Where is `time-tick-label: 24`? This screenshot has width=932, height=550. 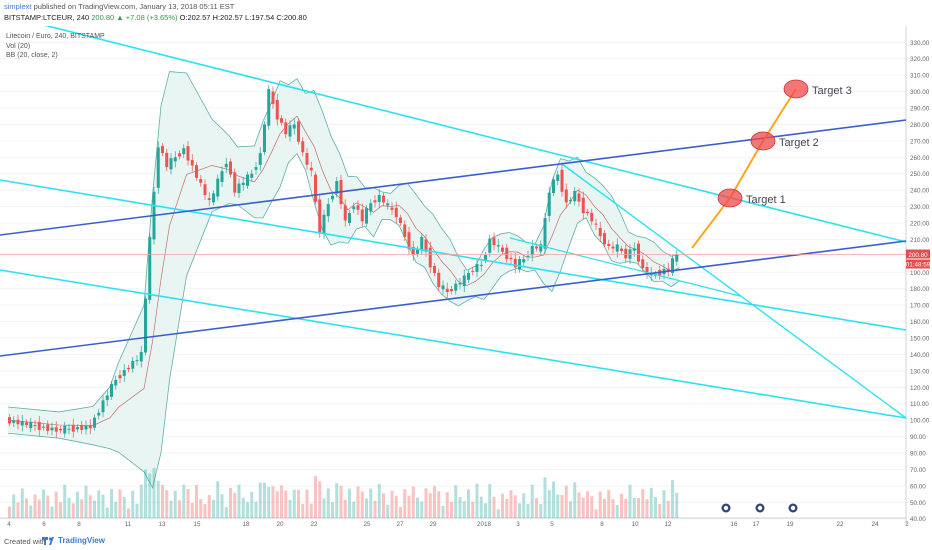 time-tick-label: 24 is located at coordinates (875, 524).